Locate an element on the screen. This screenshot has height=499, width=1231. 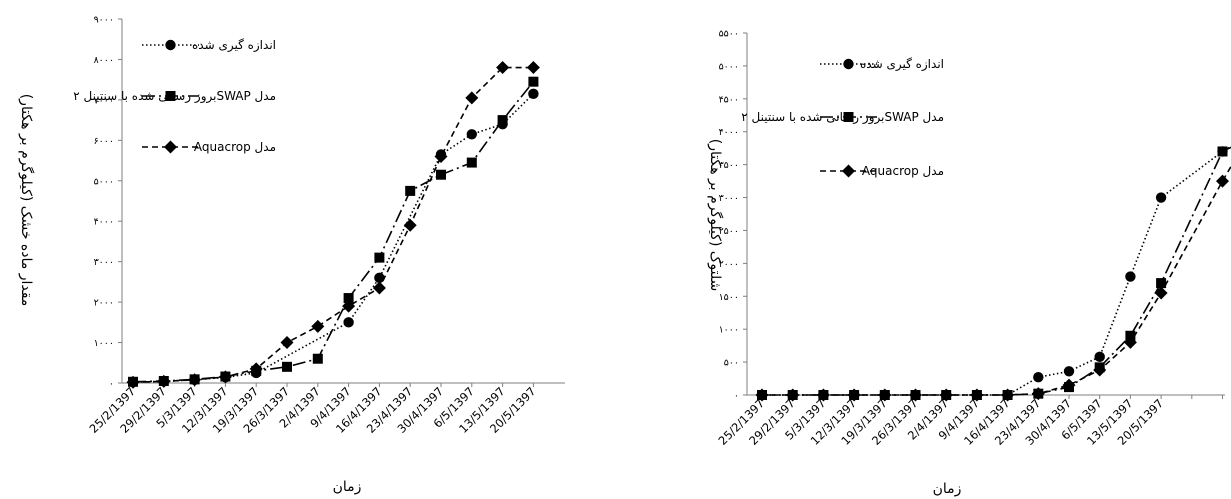
left-ytick-label-6: ۶۰۰۰ is located at coordinates (104, 141).